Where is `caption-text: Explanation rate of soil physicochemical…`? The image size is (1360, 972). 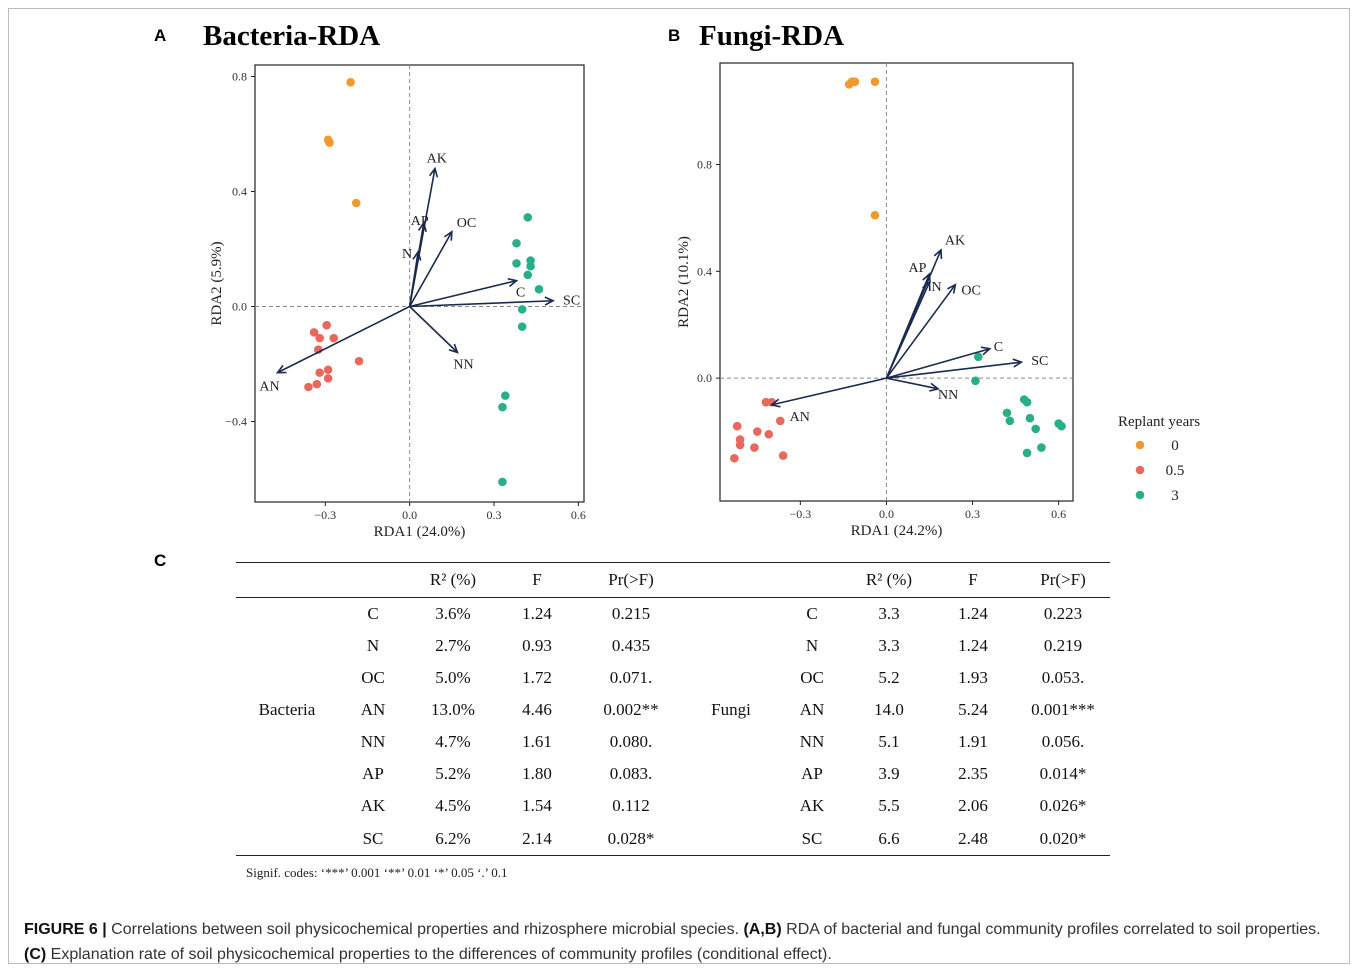
caption-text: Explanation rate of soil physicochemical… is located at coordinates (439, 954).